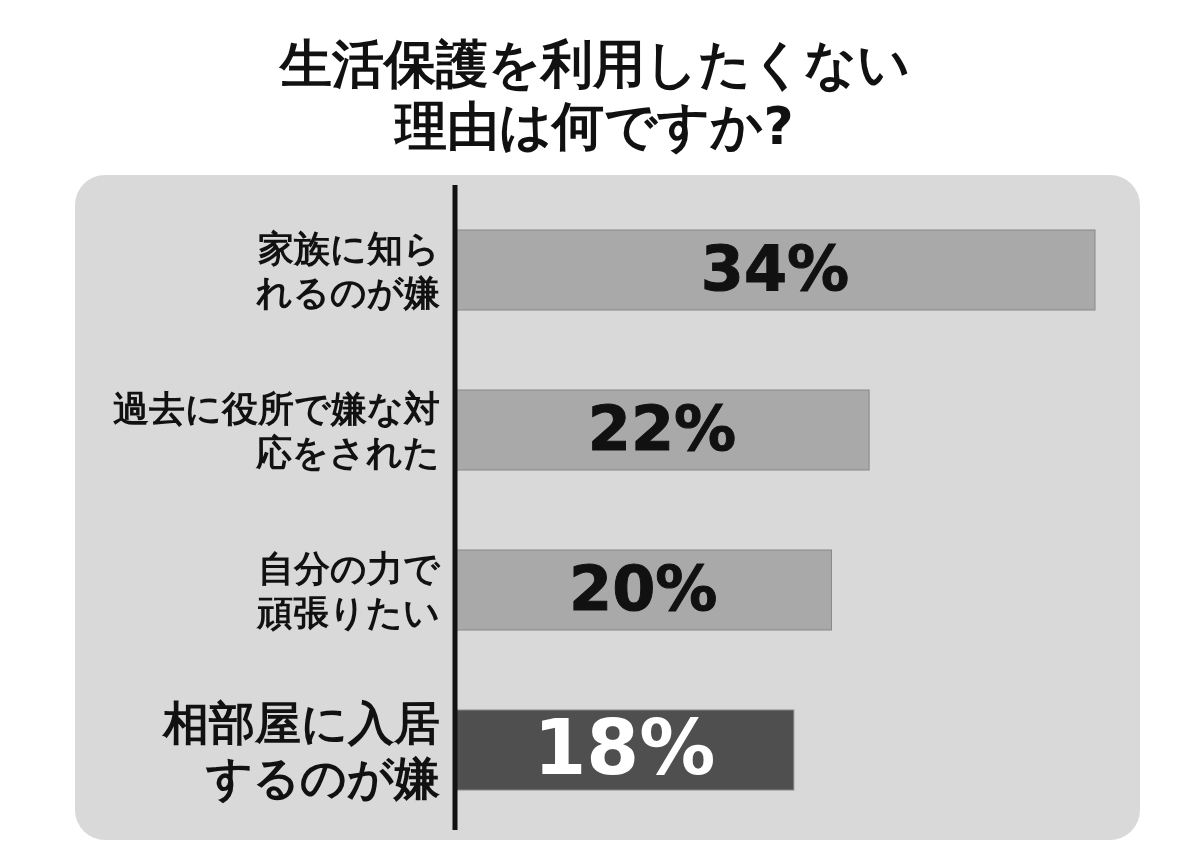  What do you see at coordinates (643, 588) in the screenshot?
I see `data-label: 20%` at bounding box center [643, 588].